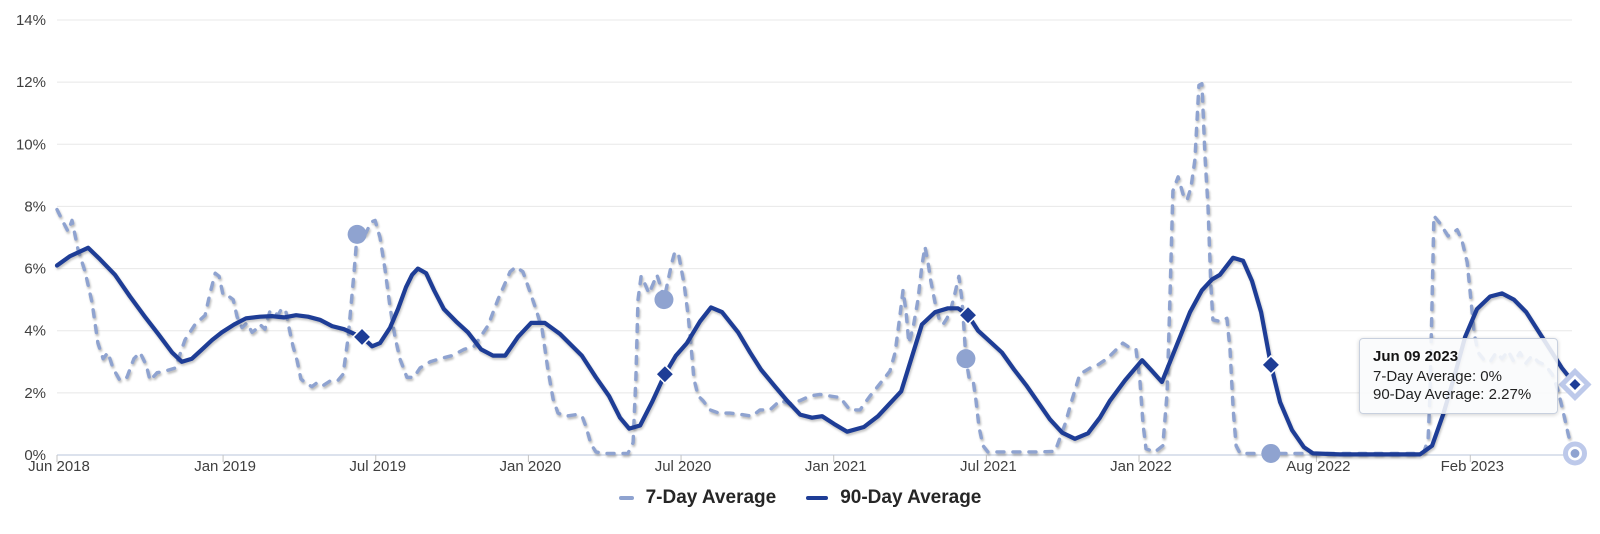 This screenshot has height=534, width=1600. Describe the element at coordinates (1437, 376) in the screenshot. I see `tooltip-7day-value: 7-Day Average: 0%` at that location.